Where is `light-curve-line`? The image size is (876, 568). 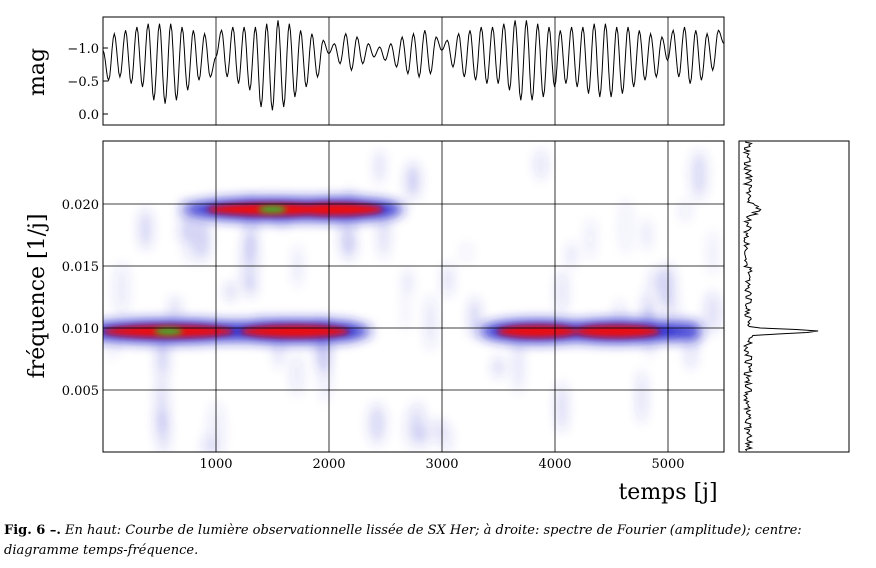 light-curve-line is located at coordinates (413, 65).